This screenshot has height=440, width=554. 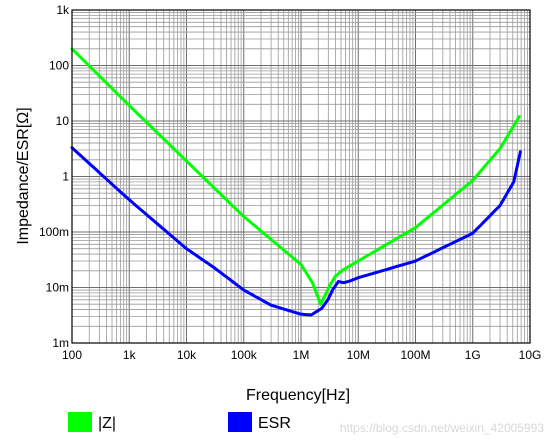 I want to click on y-tick-label: 100, so click(x=59, y=66).